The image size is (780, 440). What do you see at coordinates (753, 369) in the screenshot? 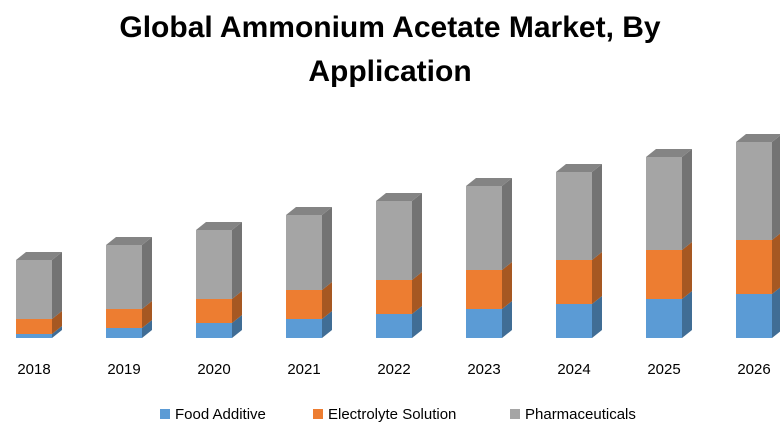
I see `x-tick-label: 2026` at bounding box center [753, 369].